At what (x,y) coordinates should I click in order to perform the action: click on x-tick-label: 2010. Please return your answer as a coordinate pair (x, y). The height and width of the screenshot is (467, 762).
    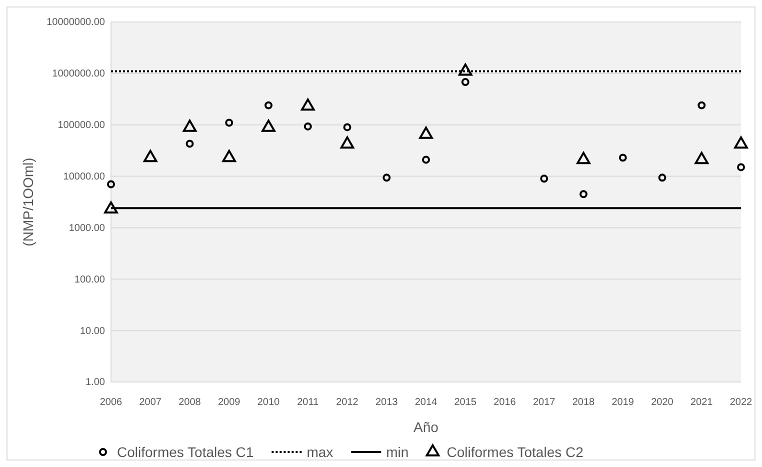
    Looking at the image, I should click on (268, 402).